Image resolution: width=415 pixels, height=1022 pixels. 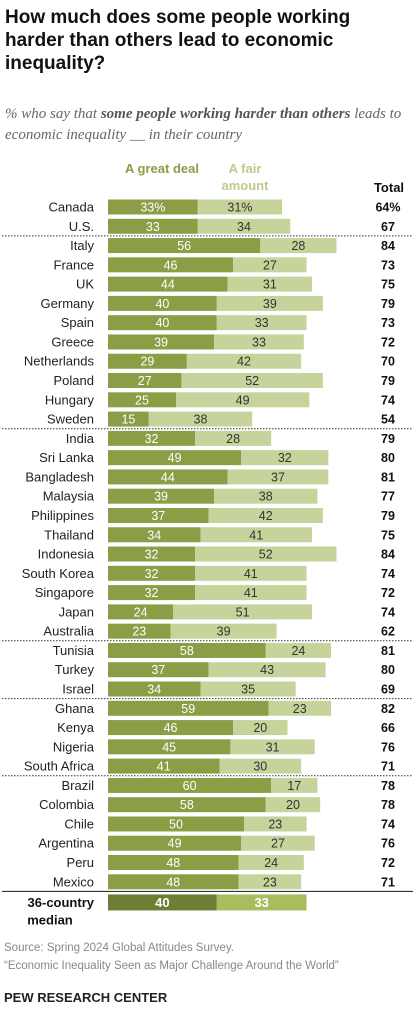 What do you see at coordinates (388, 824) in the screenshot?
I see `value-total-chile: 74` at bounding box center [388, 824].